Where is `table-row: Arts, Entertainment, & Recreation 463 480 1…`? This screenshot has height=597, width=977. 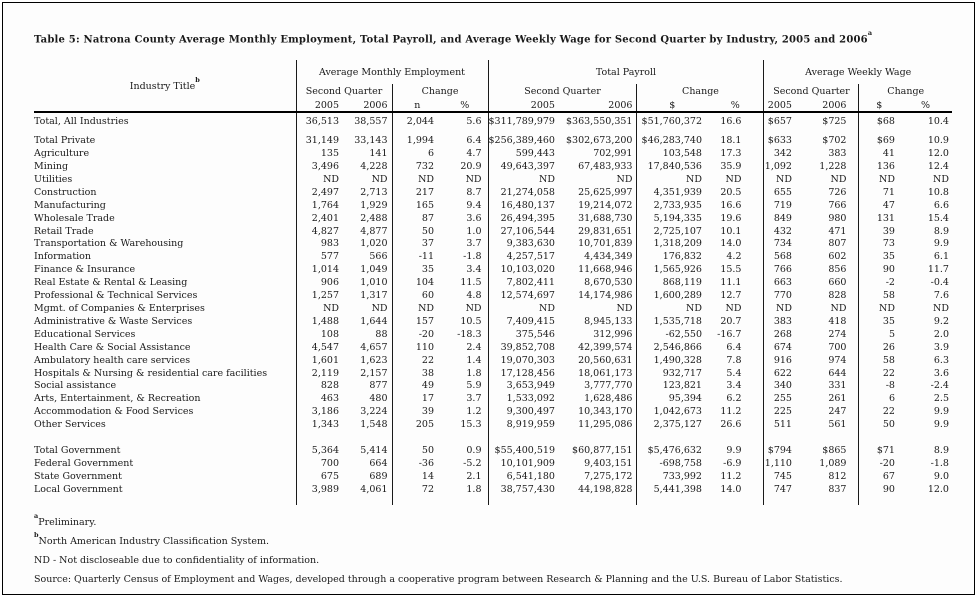
table-row: Arts, Entertainment, & Recreation 463 480 1… is located at coordinates (493, 400).